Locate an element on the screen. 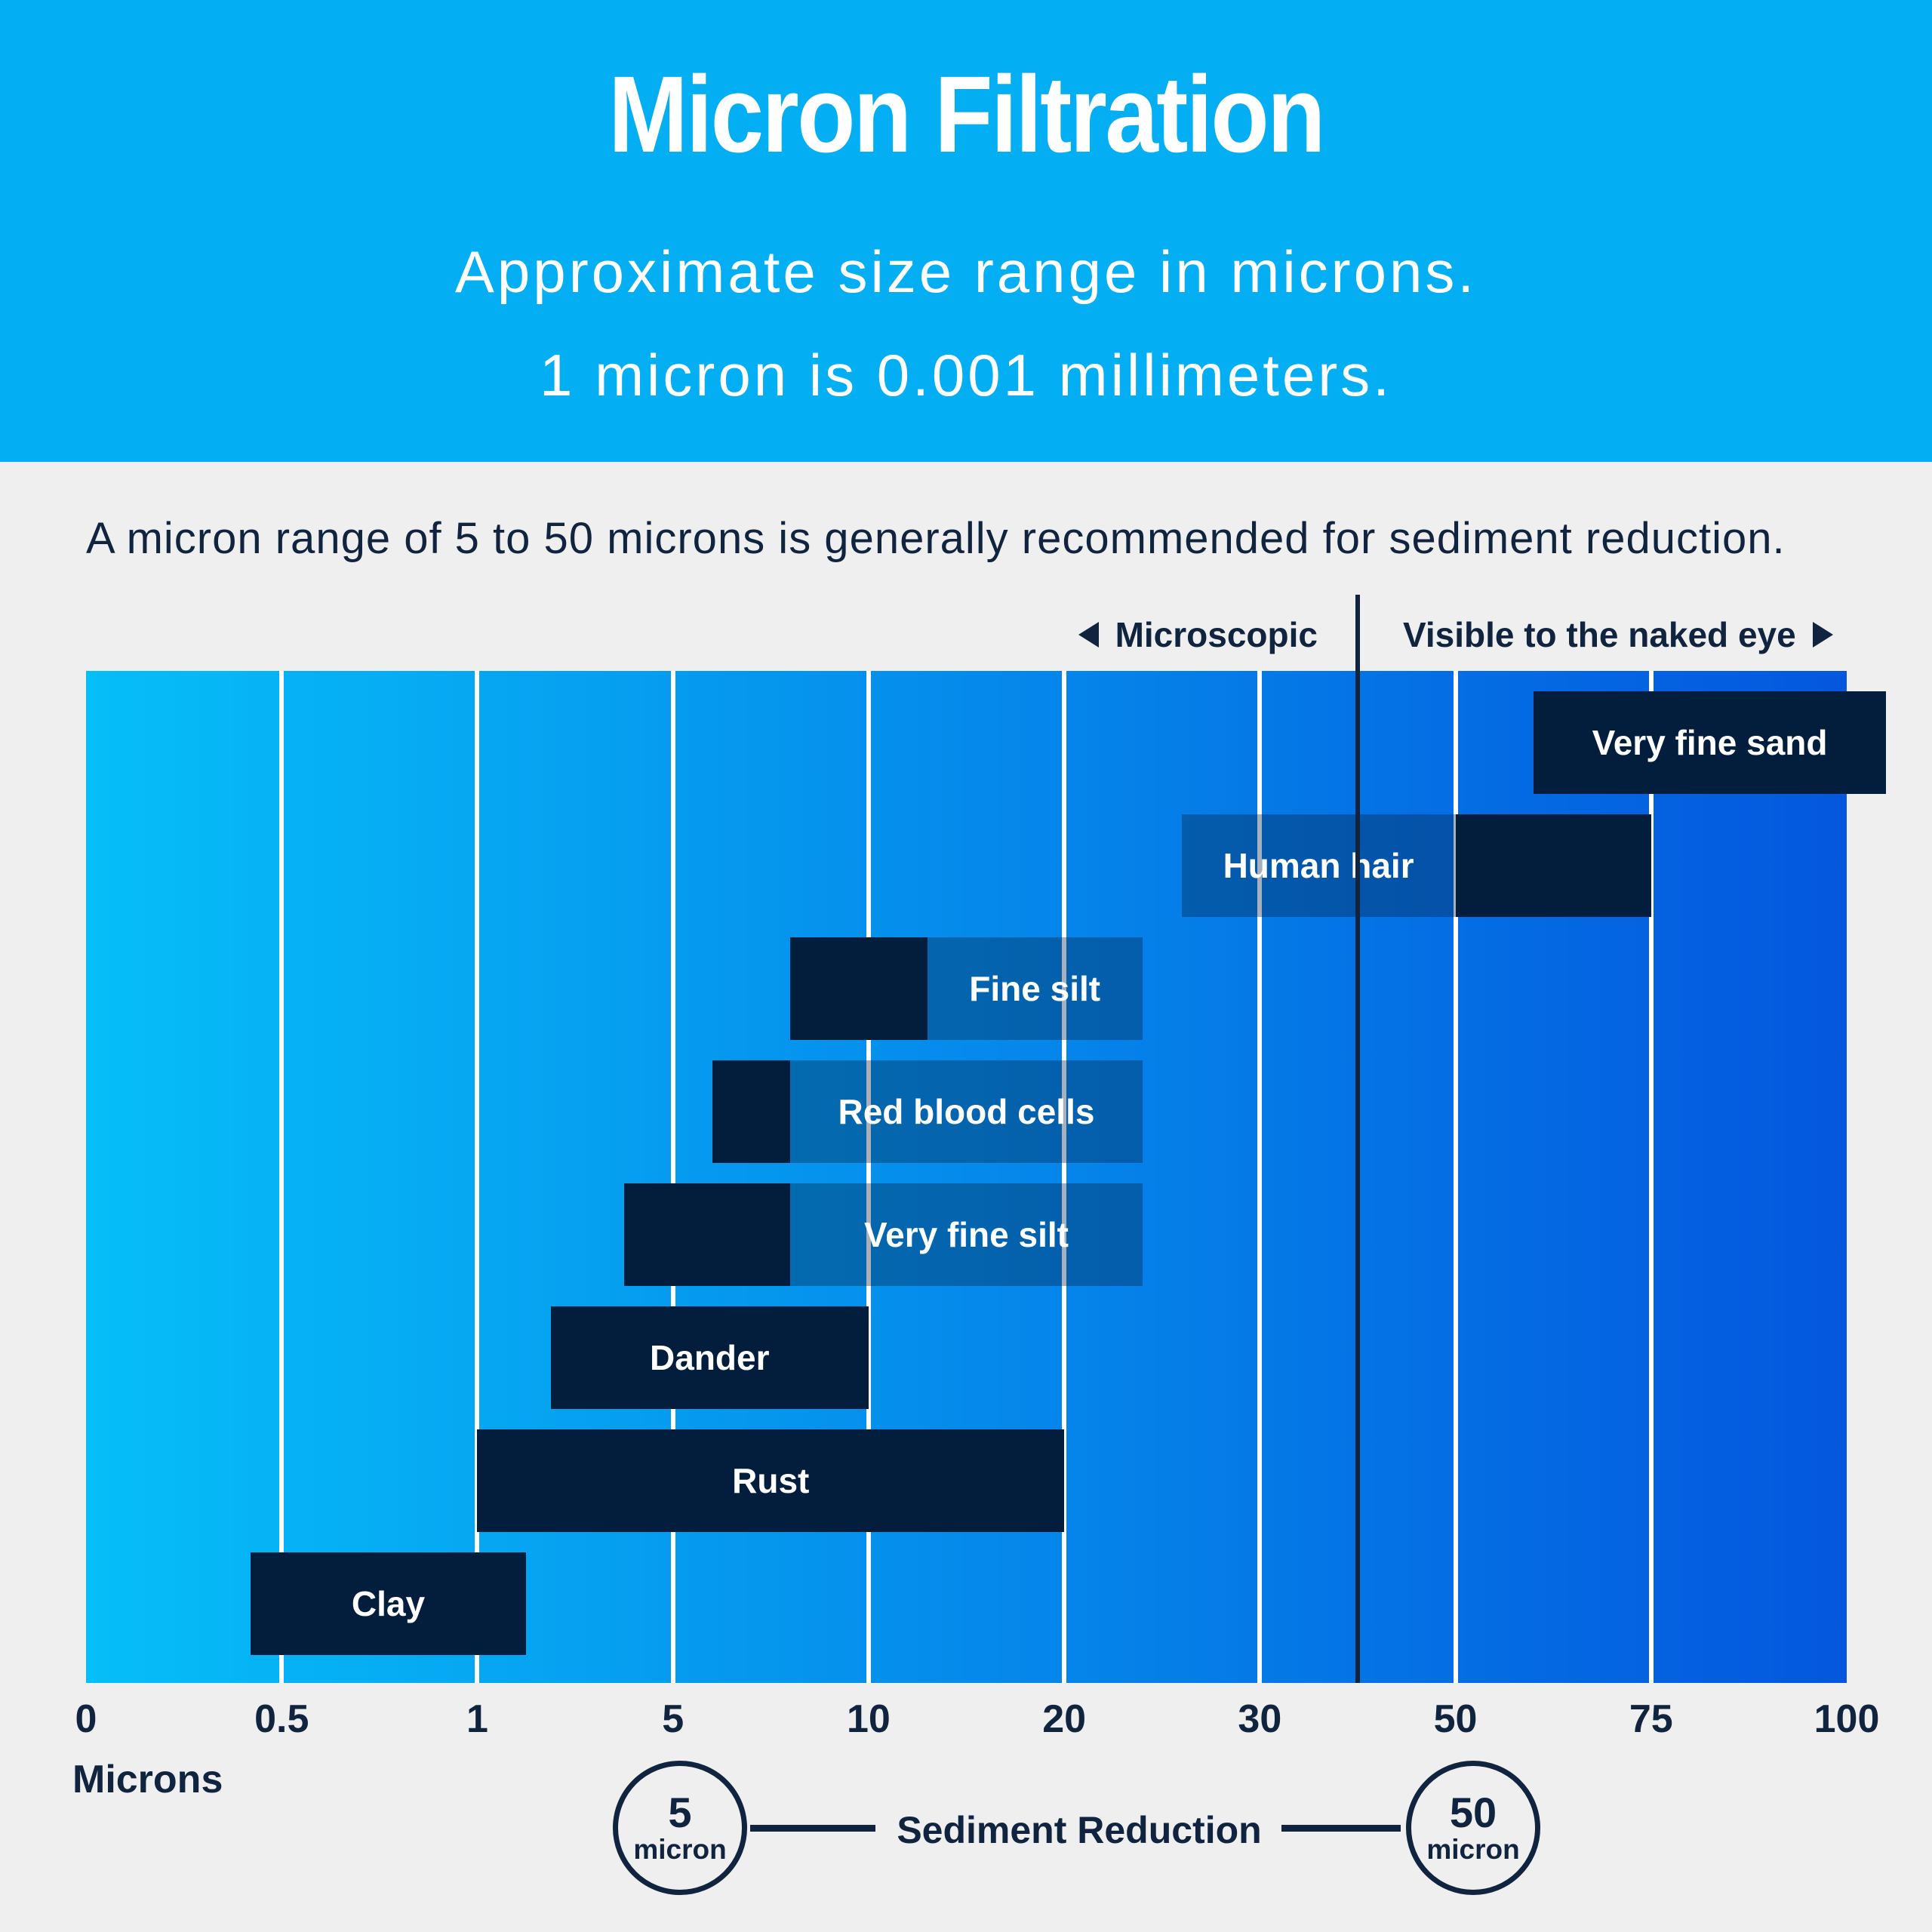 Image resolution: width=1932 pixels, height=1932 pixels. bar-label: Clay is located at coordinates (388, 1603).